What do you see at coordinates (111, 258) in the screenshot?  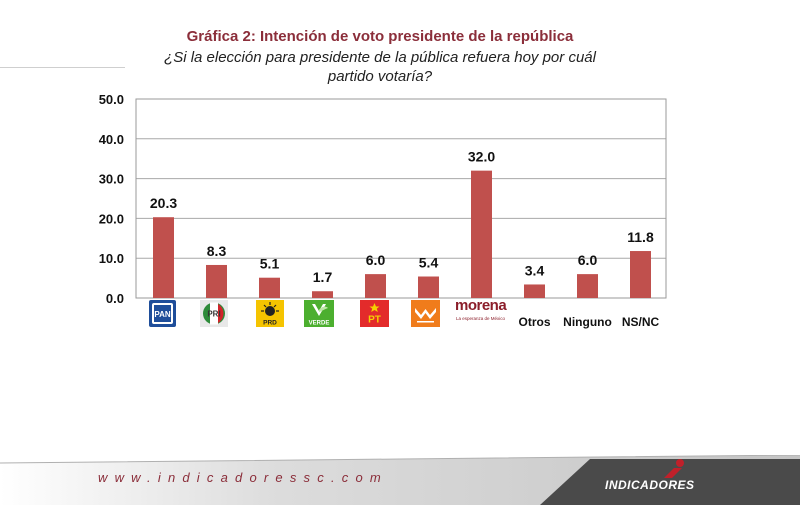 I see `y-tick-label: 10.0` at bounding box center [111, 258].